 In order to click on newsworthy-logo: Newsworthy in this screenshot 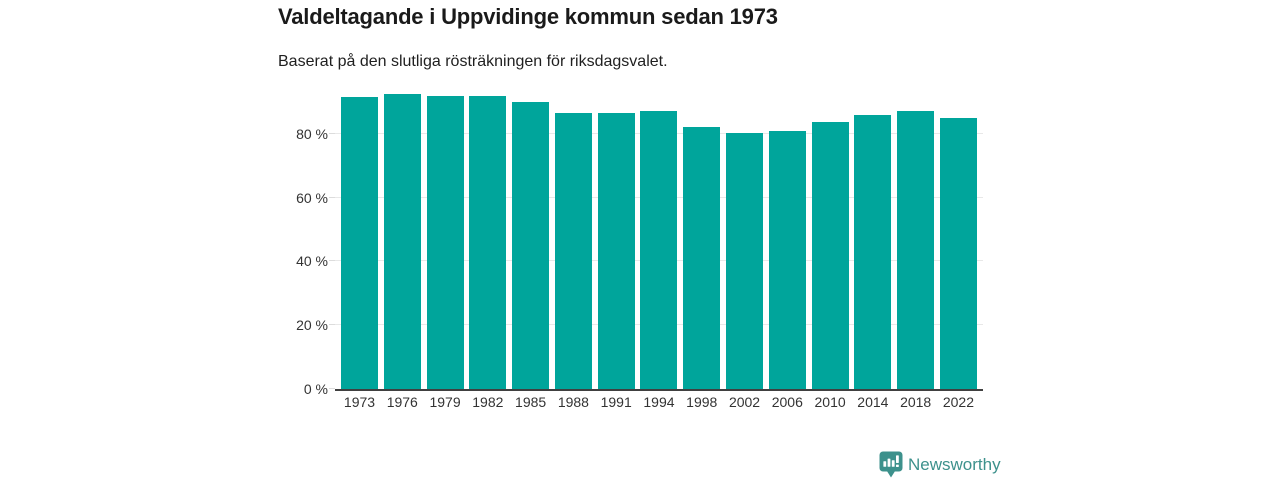, I will do `click(940, 464)`.